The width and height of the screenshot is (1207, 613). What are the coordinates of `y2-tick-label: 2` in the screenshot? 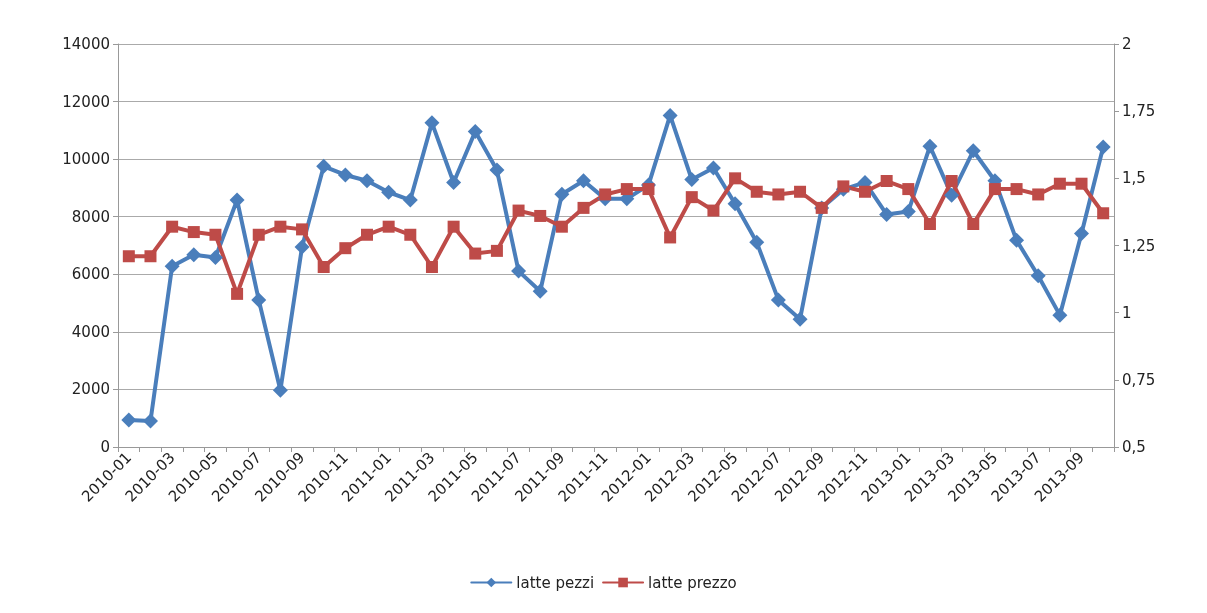 It's located at (1127, 44).